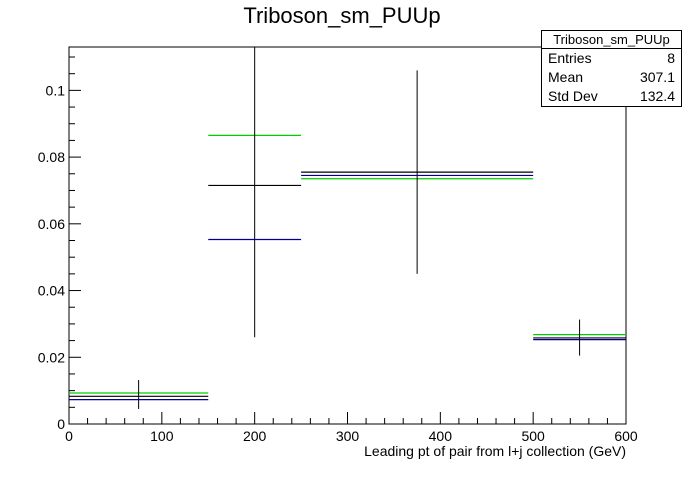 Image resolution: width=696 pixels, height=477 pixels. I want to click on stats-mean-row: Mean 307.1, so click(611, 77).